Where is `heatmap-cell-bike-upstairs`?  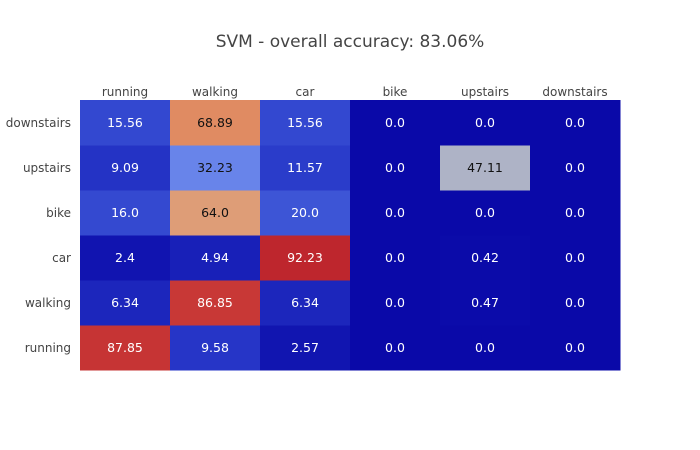 heatmap-cell-bike-upstairs is located at coordinates (485, 213).